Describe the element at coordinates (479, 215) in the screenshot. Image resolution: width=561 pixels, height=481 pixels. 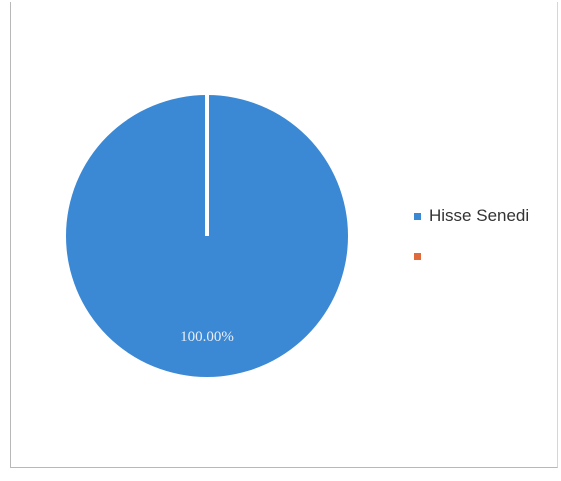
I see `legend-label: Hisse Senedi` at that location.